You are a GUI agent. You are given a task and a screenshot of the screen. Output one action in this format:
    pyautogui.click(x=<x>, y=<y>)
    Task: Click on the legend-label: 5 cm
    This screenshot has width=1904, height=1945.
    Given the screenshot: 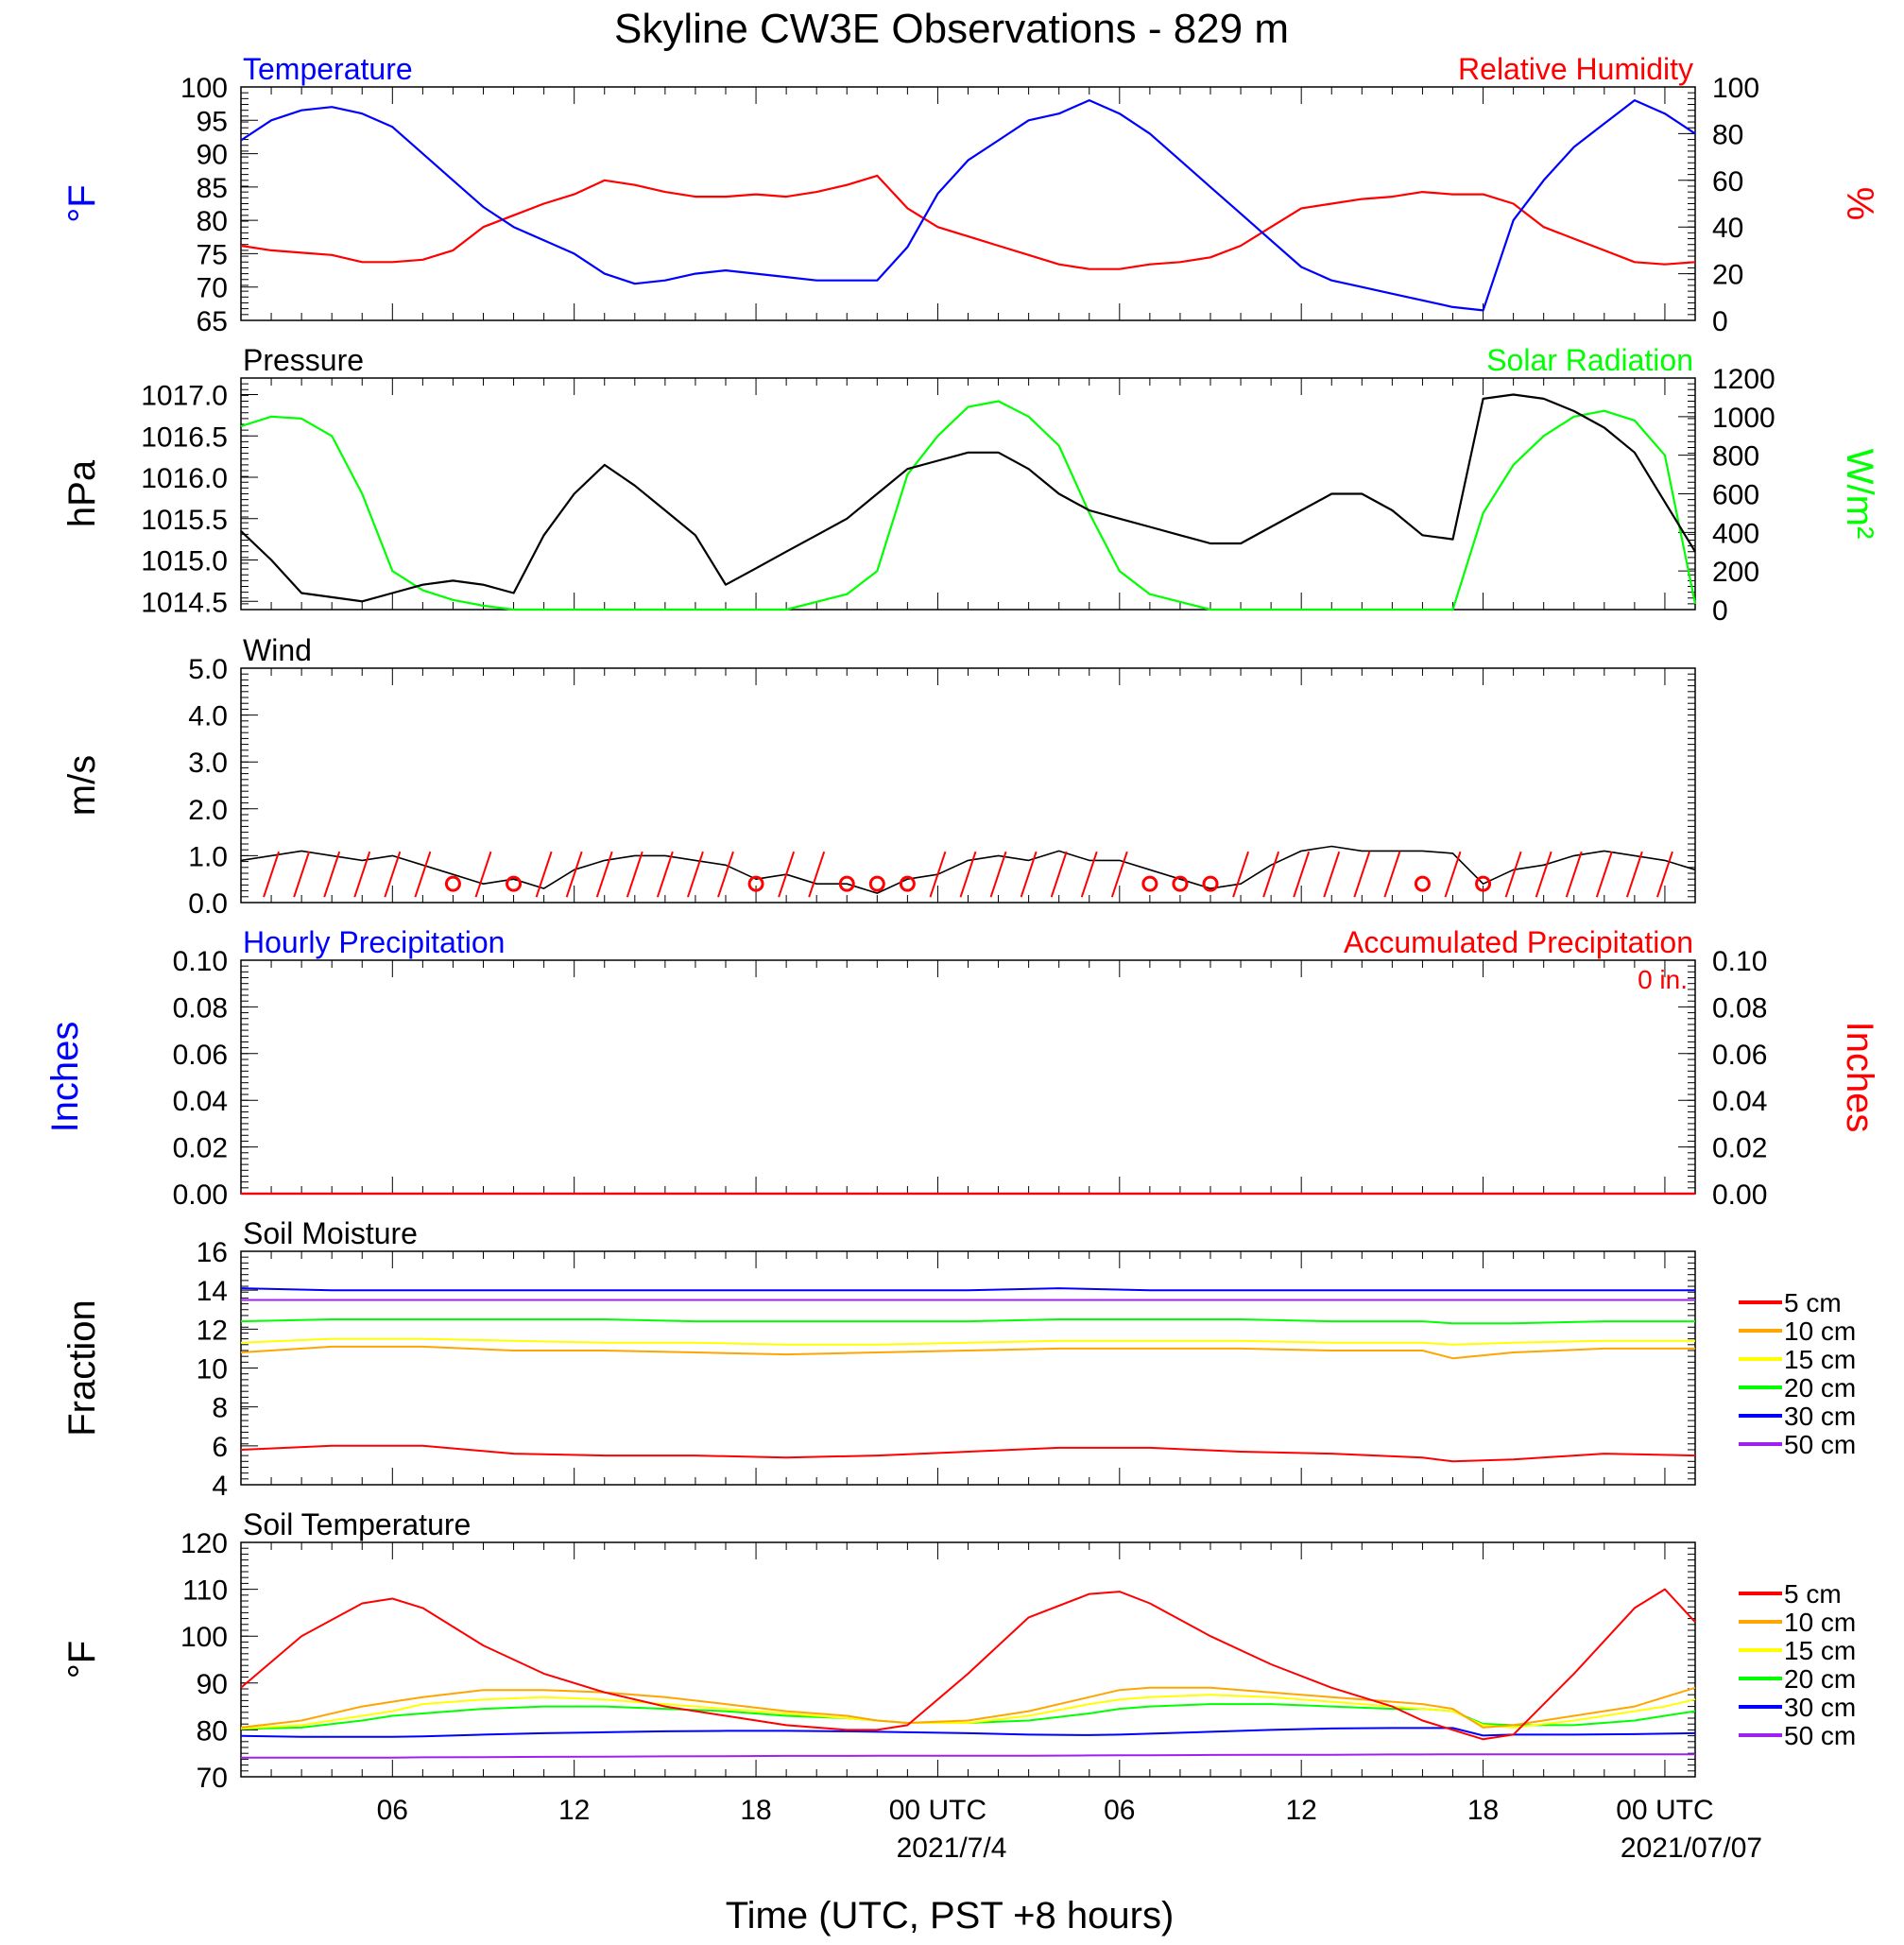 What is the action you would take?
    pyautogui.click(x=1813, y=1302)
    